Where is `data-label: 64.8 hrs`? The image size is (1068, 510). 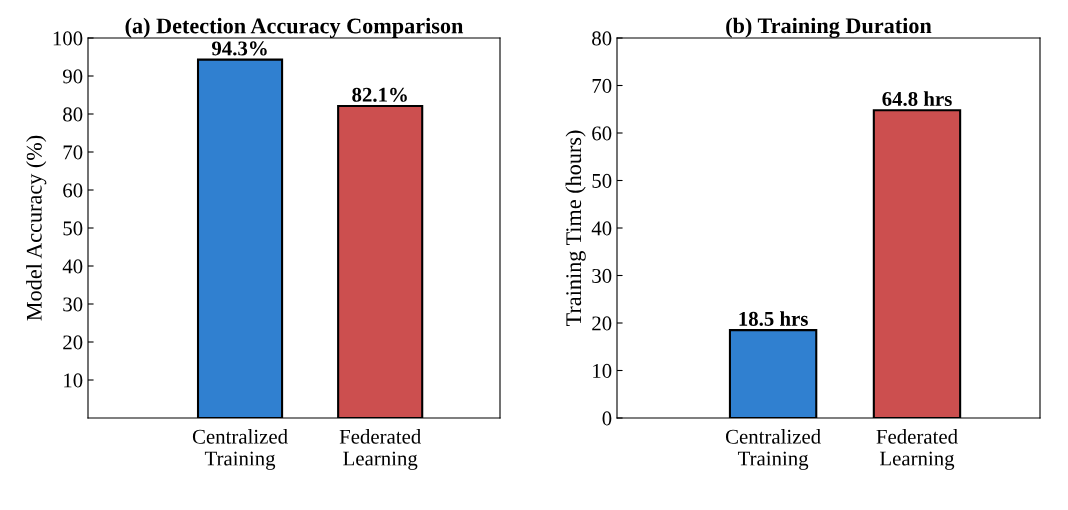
data-label: 64.8 hrs is located at coordinates (917, 99).